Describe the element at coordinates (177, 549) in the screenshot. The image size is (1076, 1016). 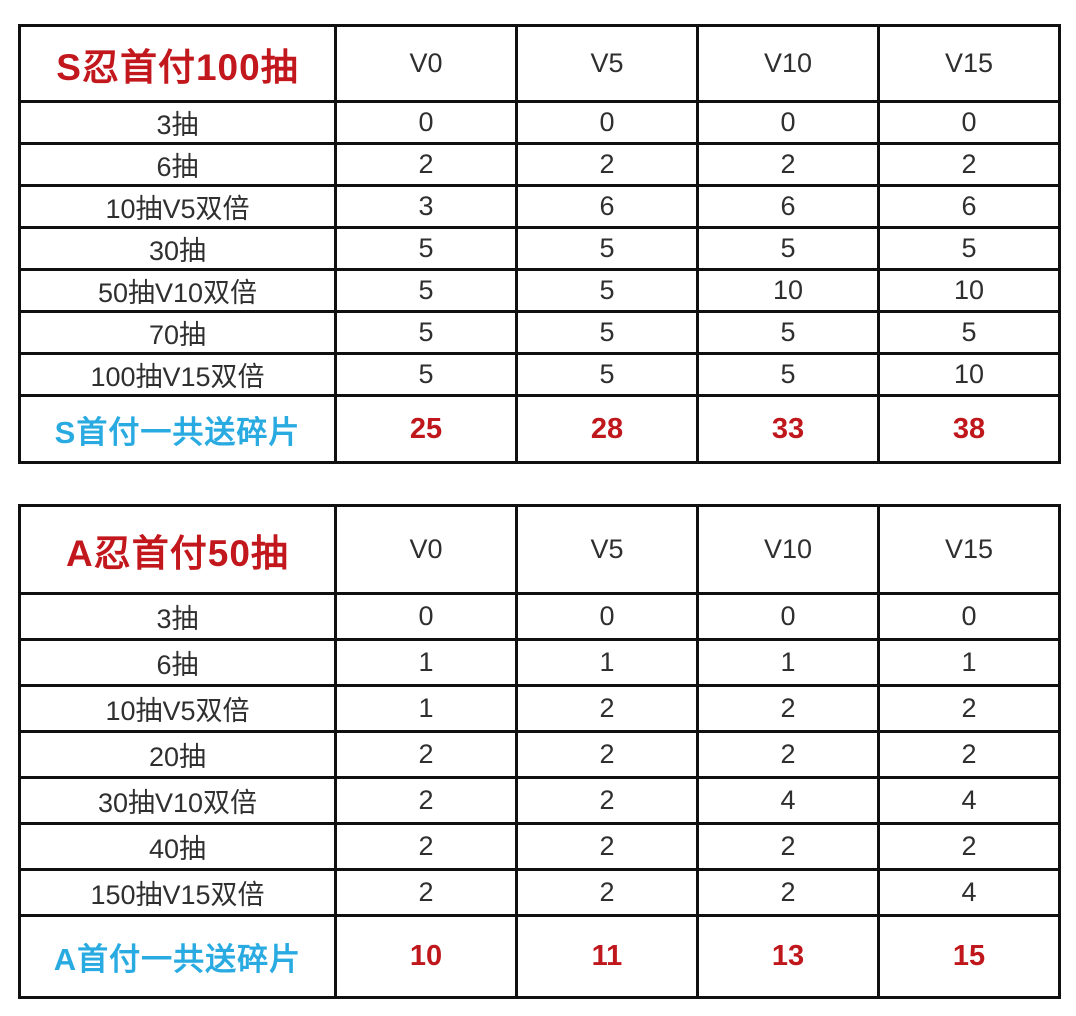
I see `table-title: A忍首付50抽` at that location.